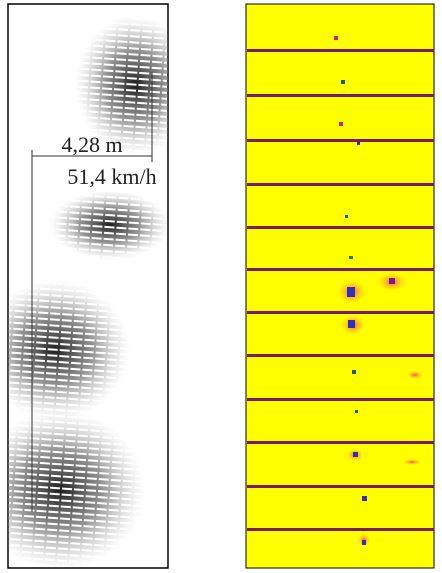 This screenshot has width=442, height=573. Describe the element at coordinates (91, 144) in the screenshot. I see `distance-label: 4,28 m` at that location.